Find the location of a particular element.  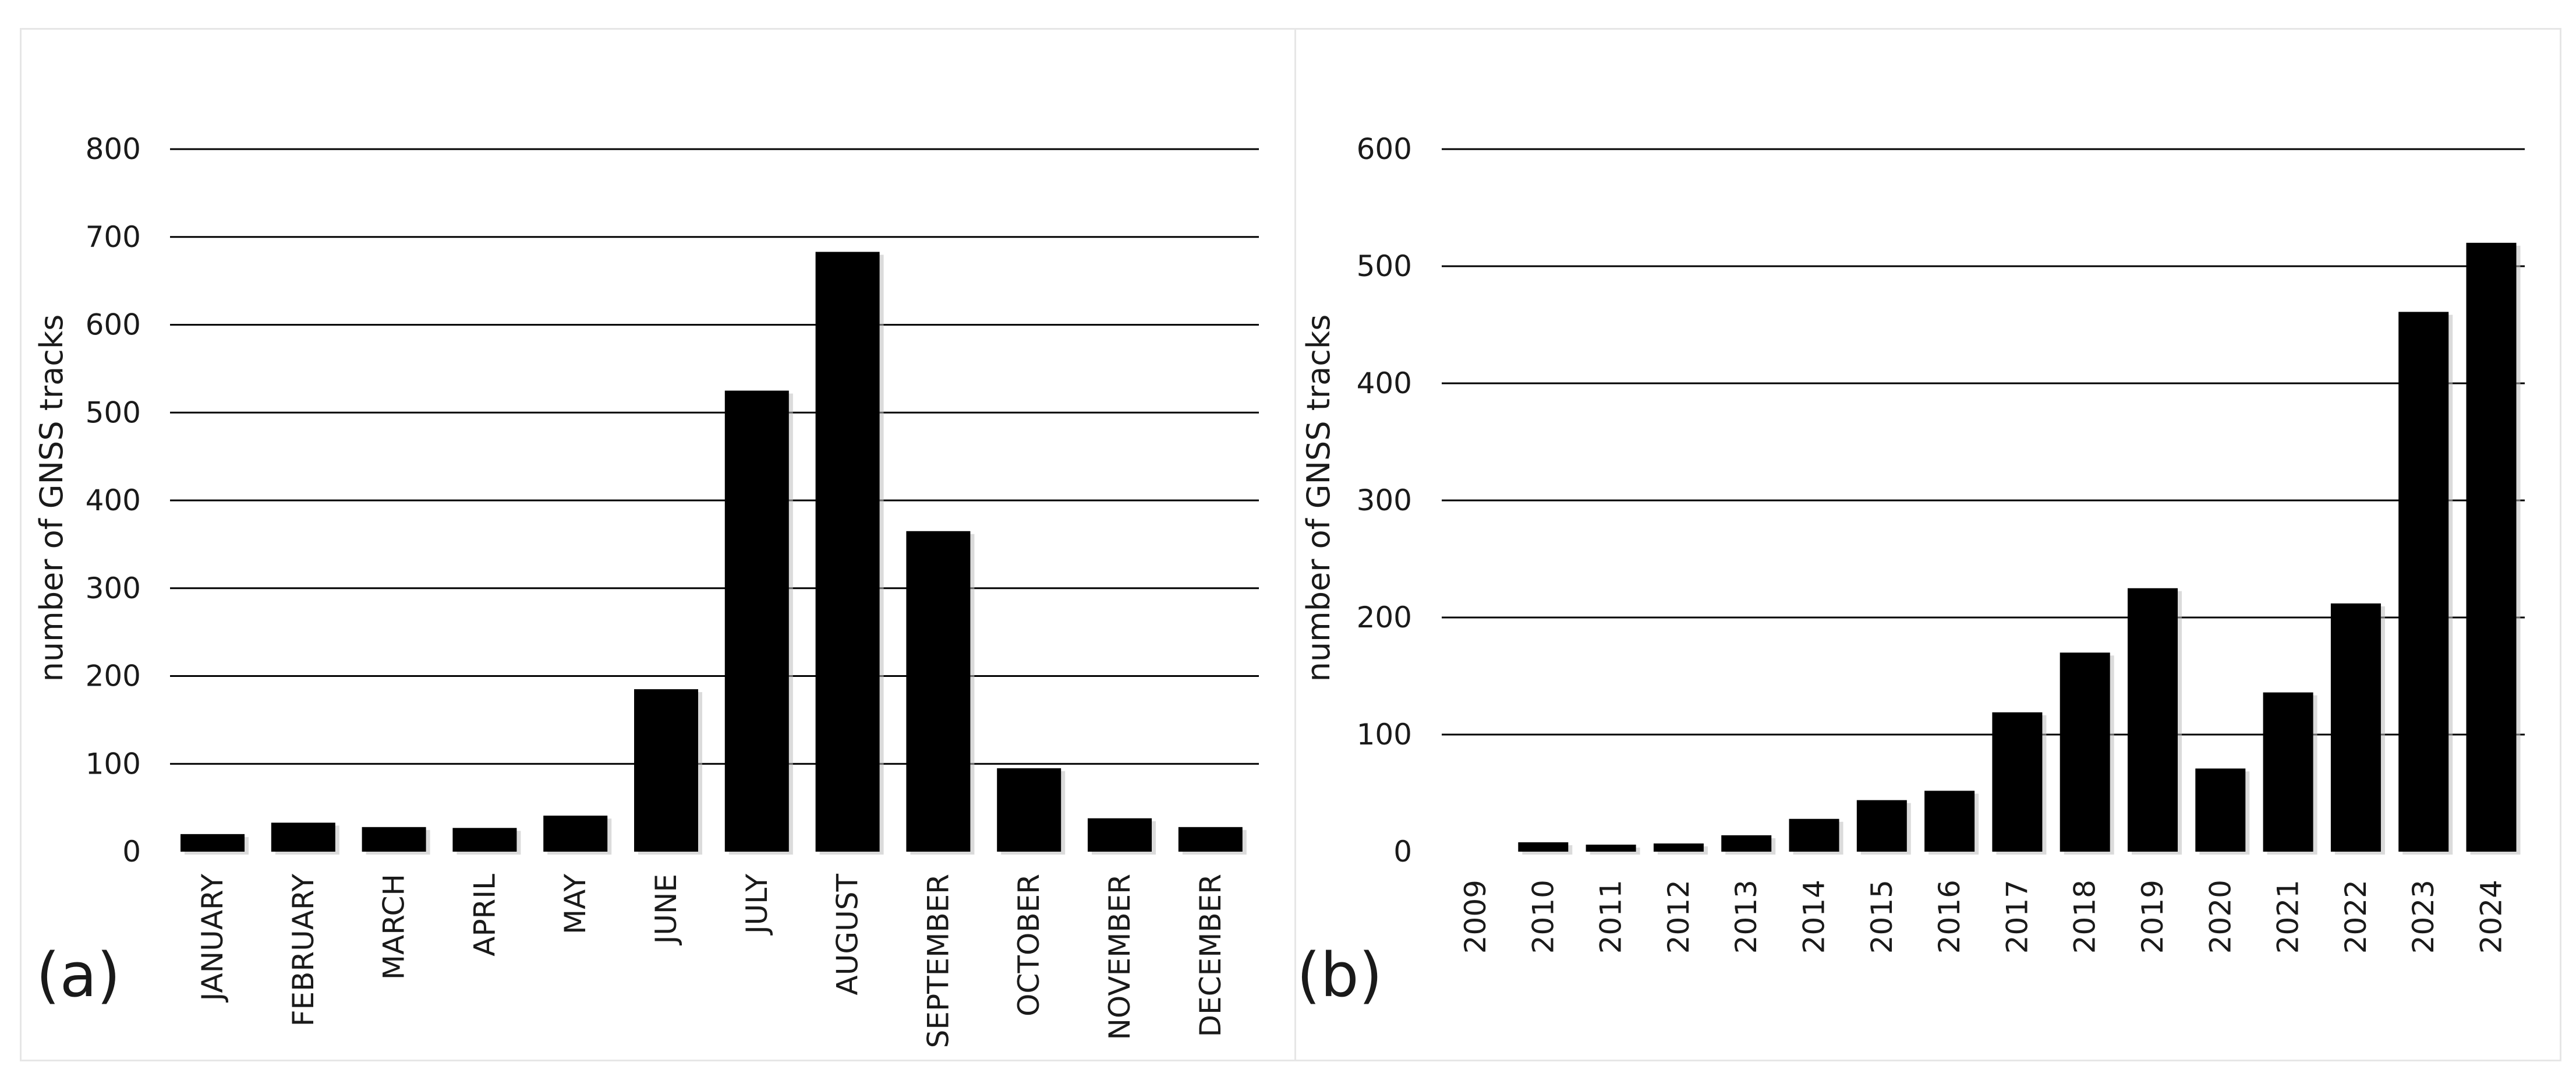

panel-b-x-tick-label: 2022 is located at coordinates (2356, 917).